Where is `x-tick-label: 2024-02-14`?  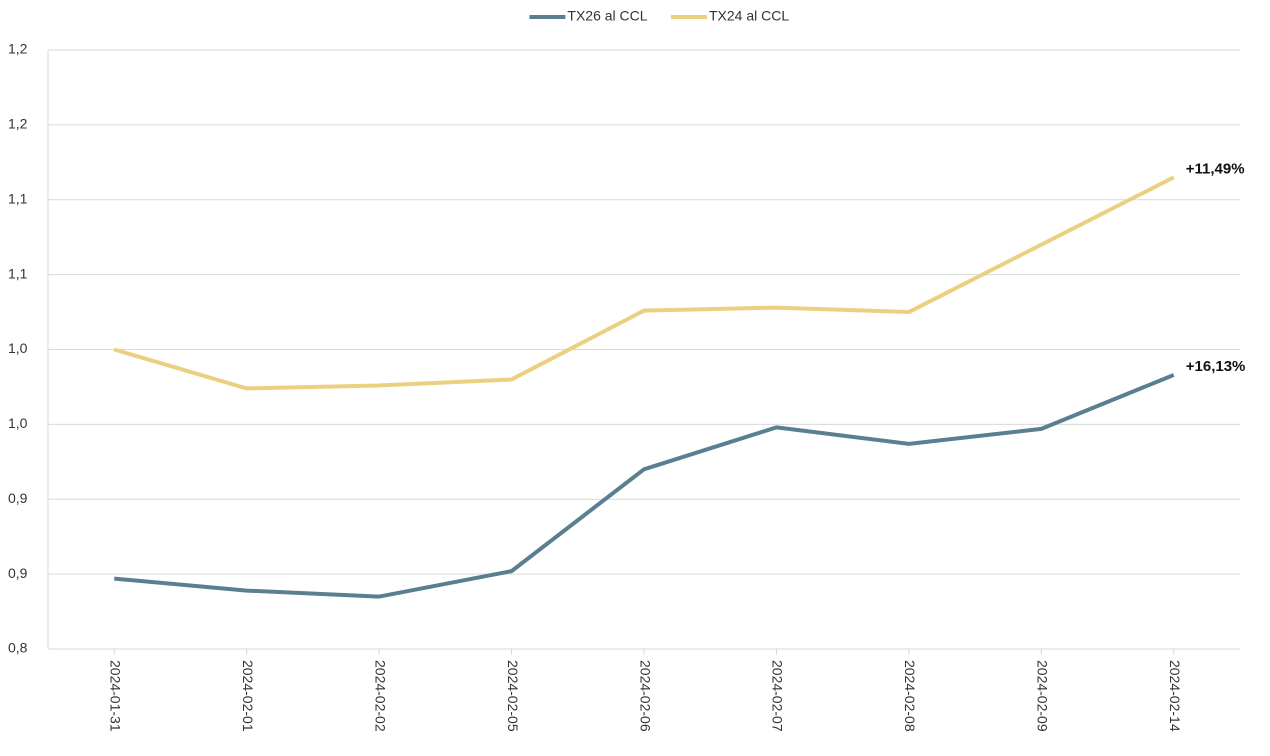 x-tick-label: 2024-02-14 is located at coordinates (1175, 696).